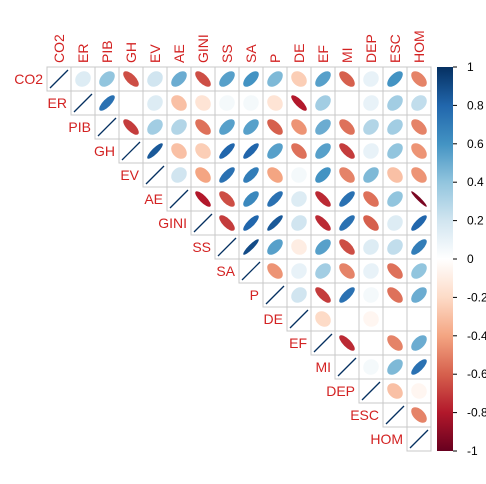 The width and height of the screenshot is (486, 484). I want to click on ellipse-GINI-SA, so click(251, 223).